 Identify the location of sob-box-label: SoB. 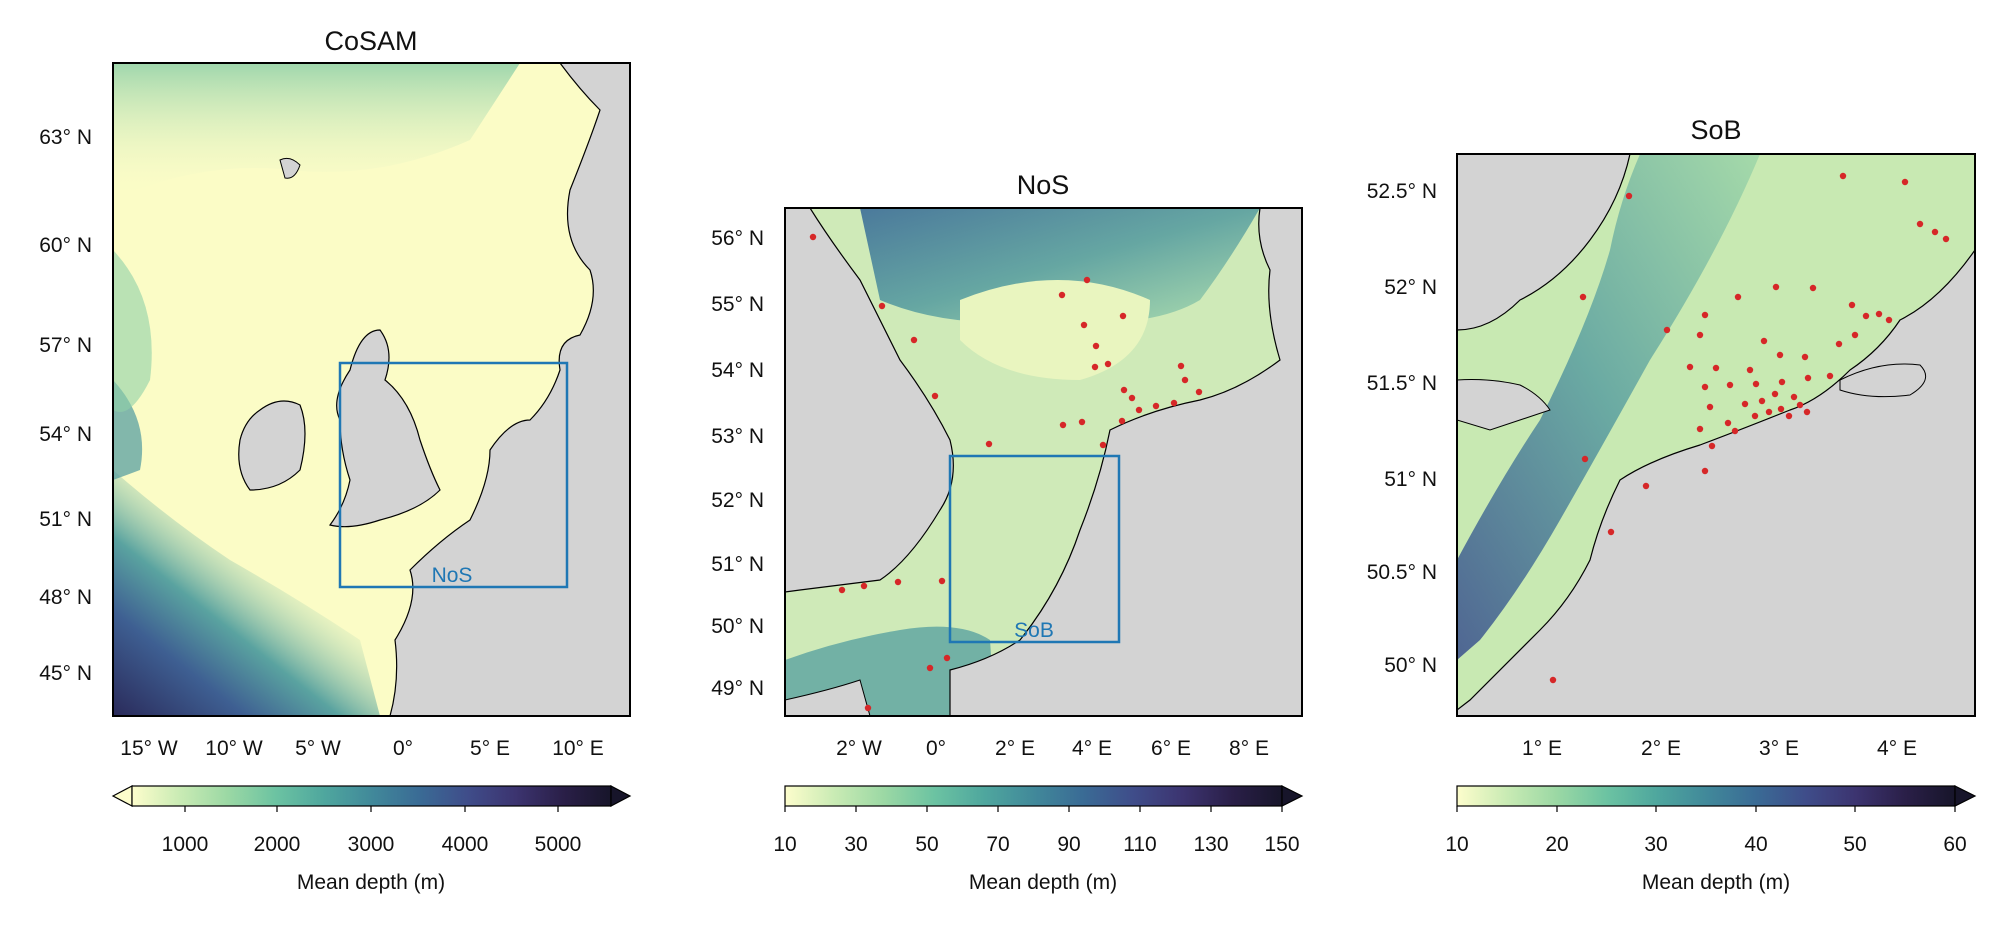
(1034, 630).